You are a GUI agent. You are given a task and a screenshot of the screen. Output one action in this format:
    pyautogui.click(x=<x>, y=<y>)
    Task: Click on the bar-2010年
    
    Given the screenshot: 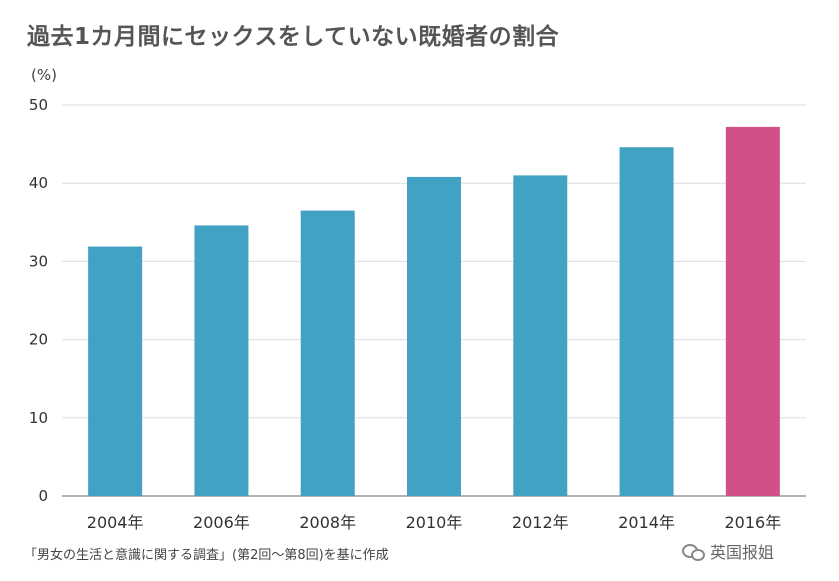 What is the action you would take?
    pyautogui.click(x=434, y=336)
    